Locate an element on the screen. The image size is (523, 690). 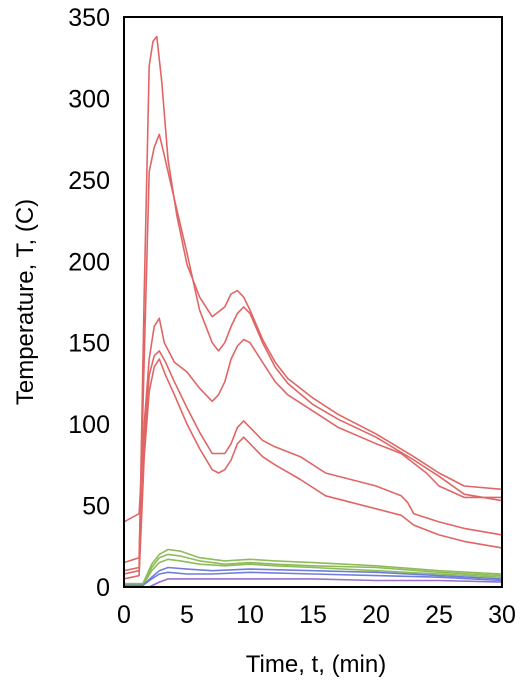
x-tick-label: 30 is located at coordinates (502, 615).